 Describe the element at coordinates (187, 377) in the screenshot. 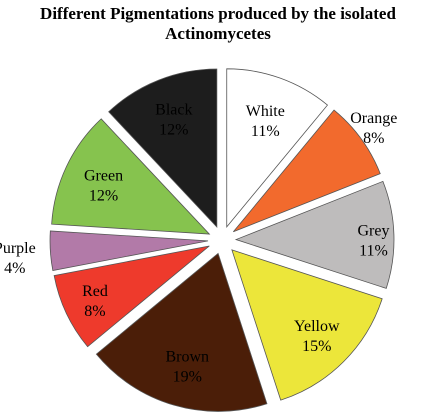

I see `slice-value-brown: 19%` at that location.